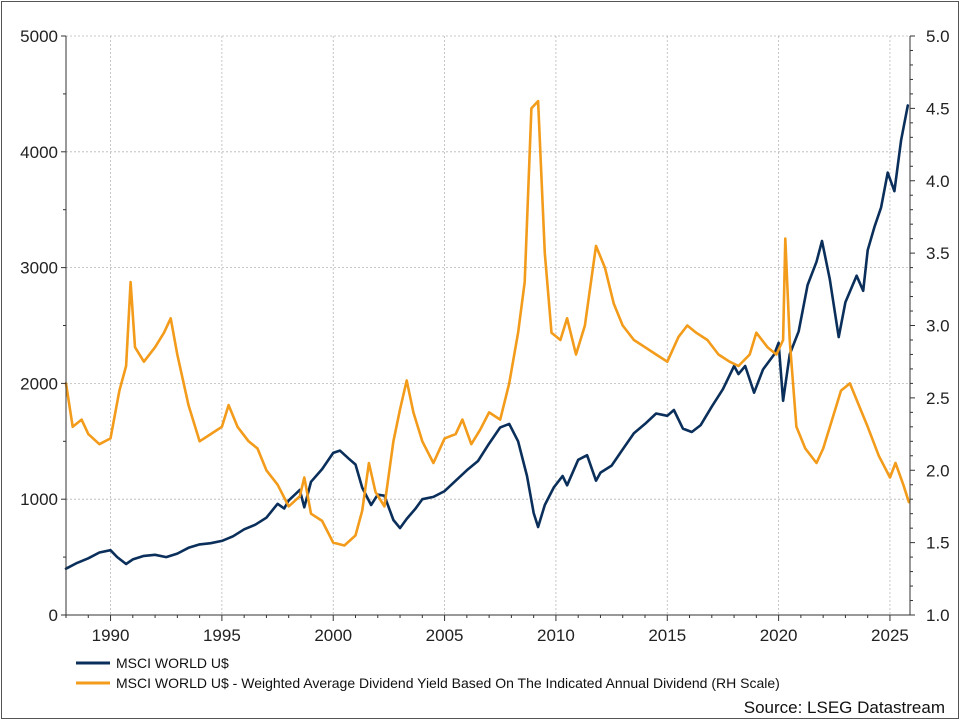 The height and width of the screenshot is (720, 960). I want to click on right-tick-label-2: 2.0, so click(938, 470).